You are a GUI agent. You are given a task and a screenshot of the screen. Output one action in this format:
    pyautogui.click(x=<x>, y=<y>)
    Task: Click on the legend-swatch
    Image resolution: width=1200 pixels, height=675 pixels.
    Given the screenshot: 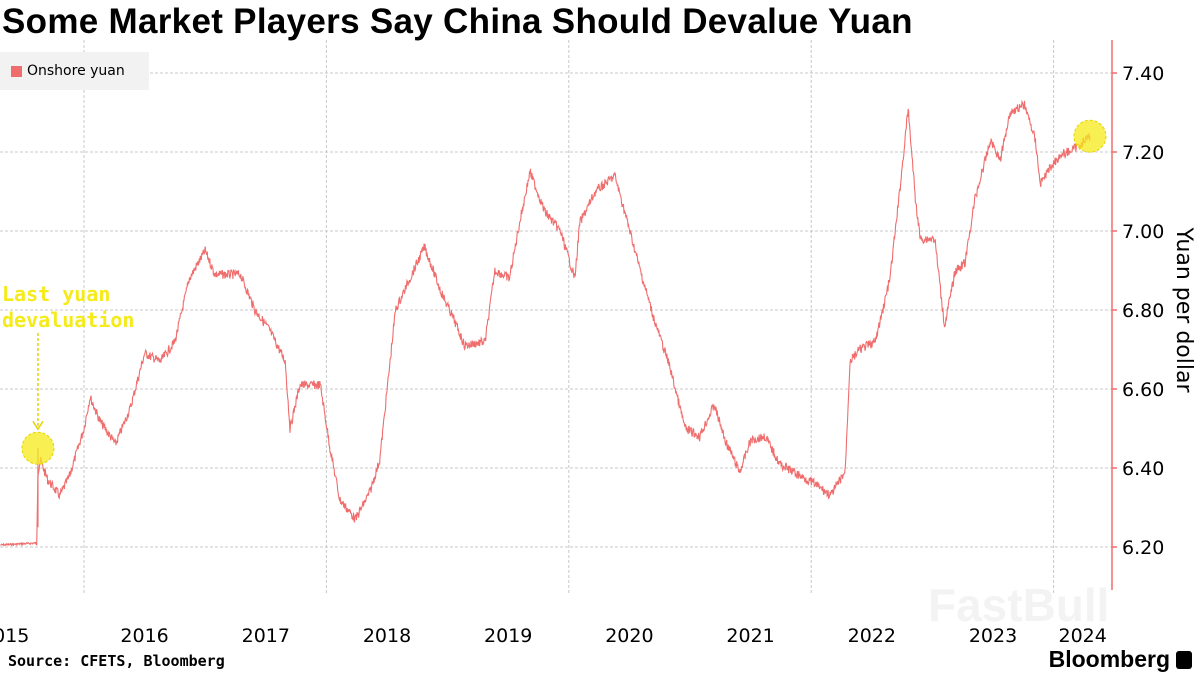 What is the action you would take?
    pyautogui.click(x=16, y=71)
    